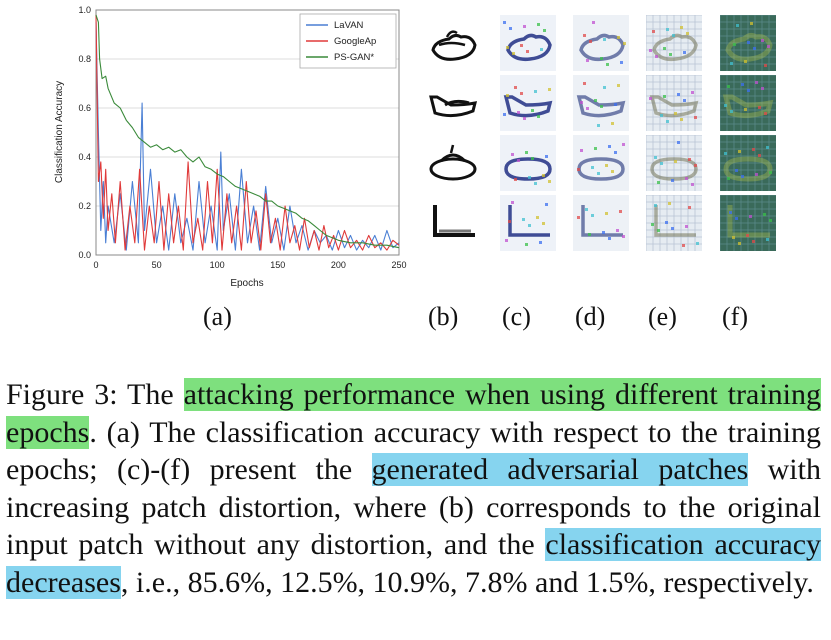 Image resolution: width=831 pixels, height=640 pixels. I want to click on adversarial-patch-r2-c4, so click(748, 103).